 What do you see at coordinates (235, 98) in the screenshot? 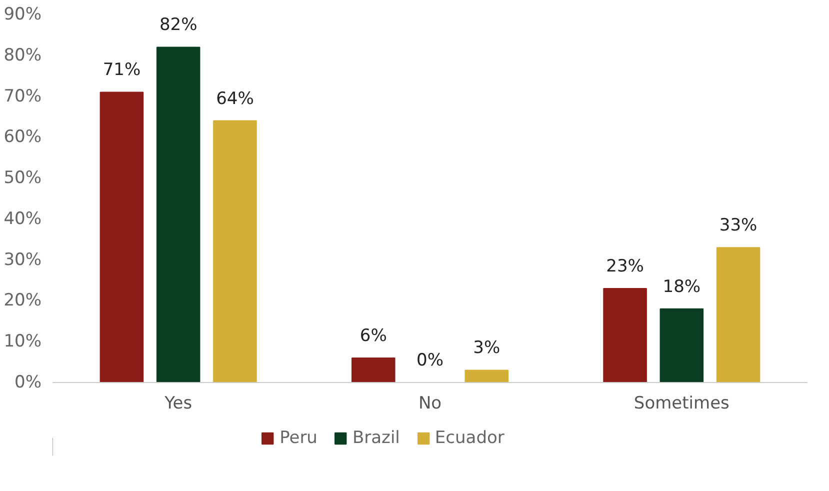
I see `data-label: 64%` at bounding box center [235, 98].